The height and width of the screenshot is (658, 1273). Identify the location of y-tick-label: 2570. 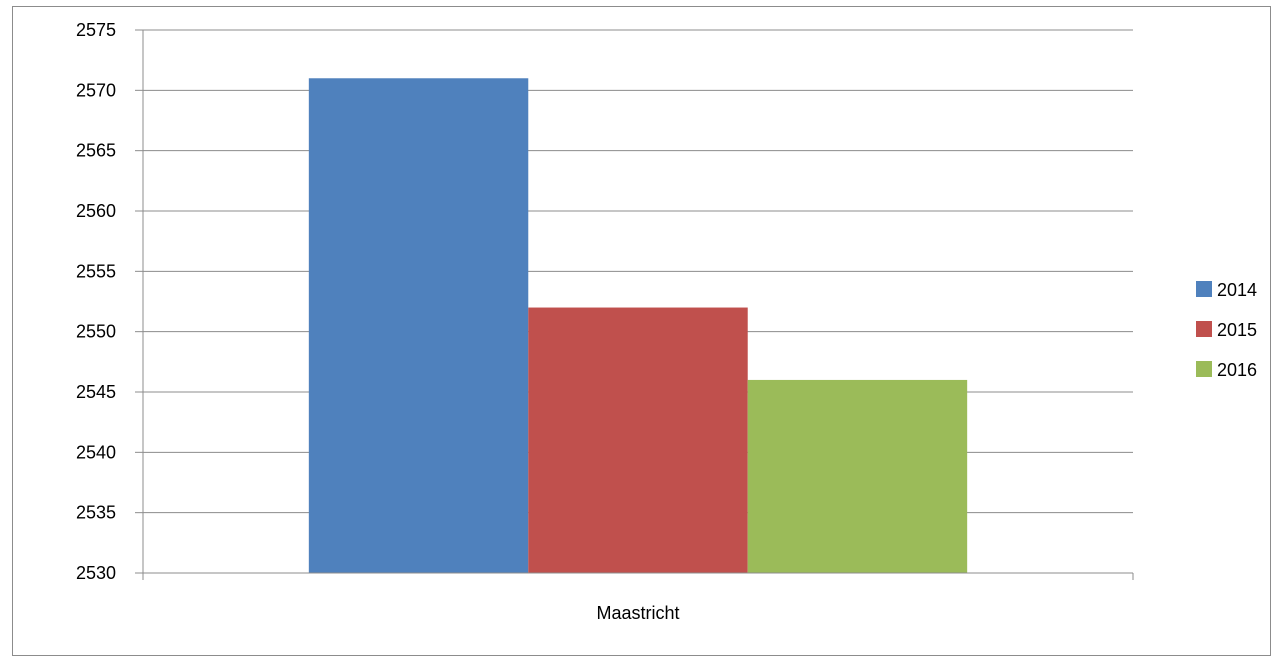
(96, 90).